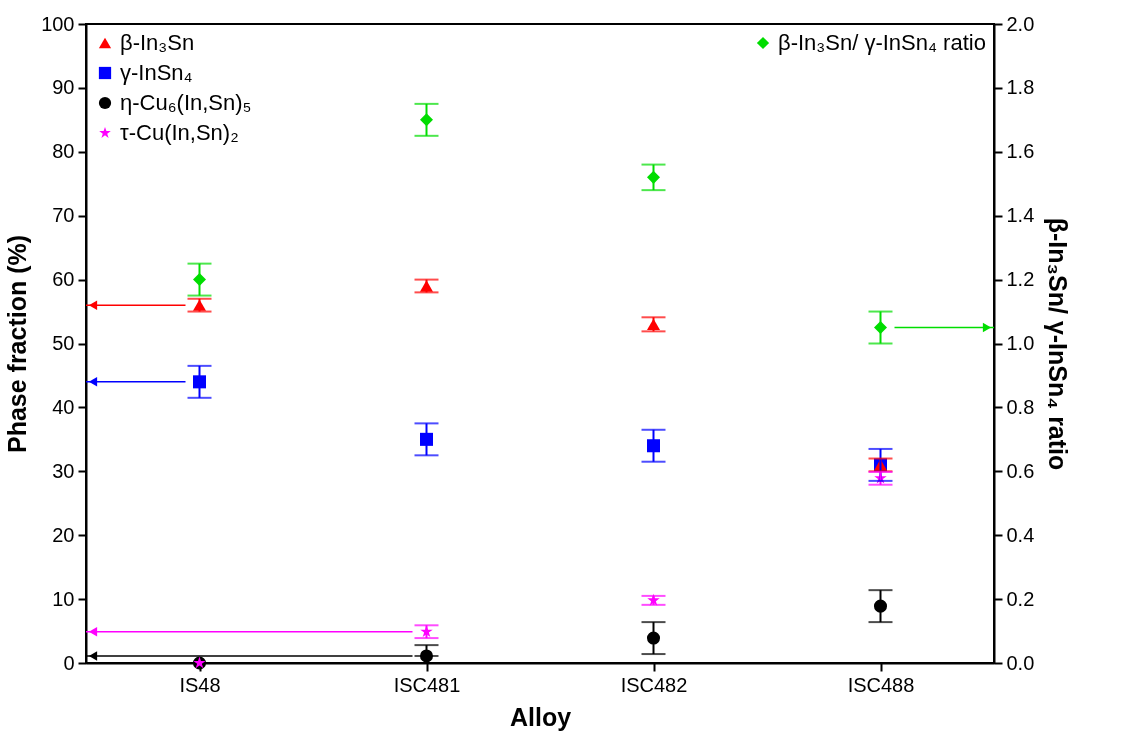  I want to click on x-tick-label: ISC481, so click(427, 684).